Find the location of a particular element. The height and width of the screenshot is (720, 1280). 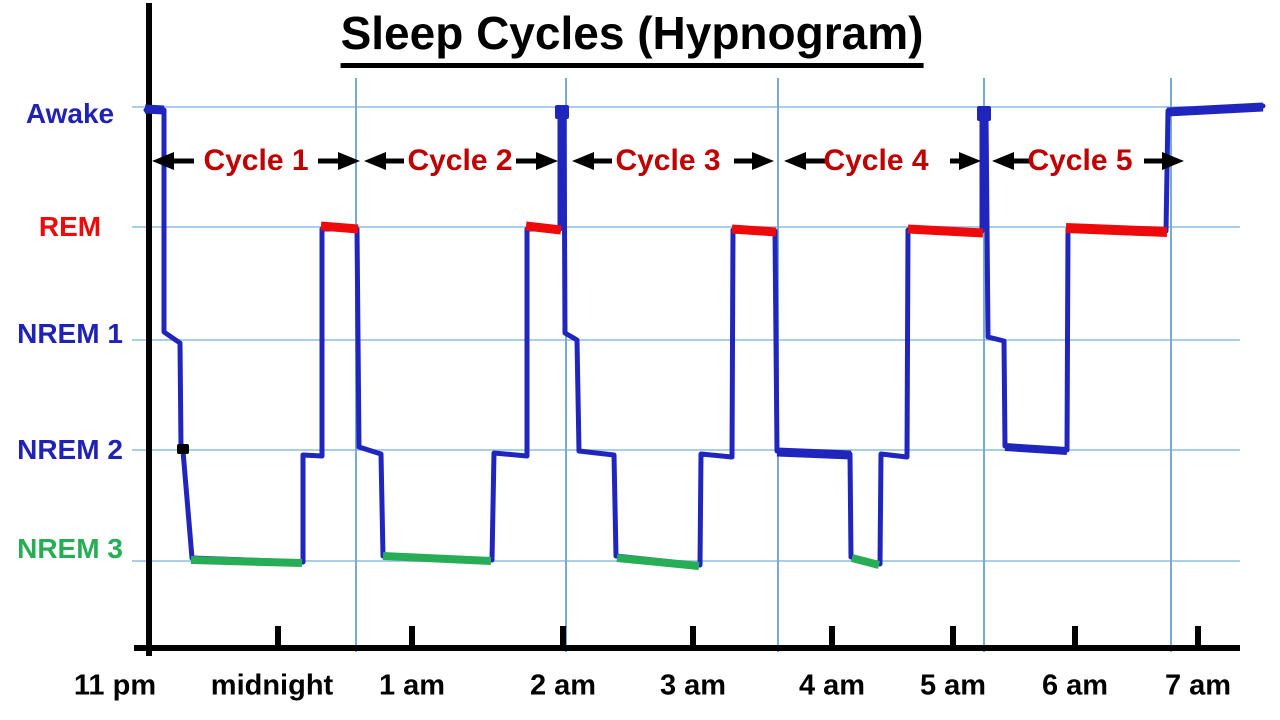

x-axis-label-11-pm: 11 pm is located at coordinates (115, 685).